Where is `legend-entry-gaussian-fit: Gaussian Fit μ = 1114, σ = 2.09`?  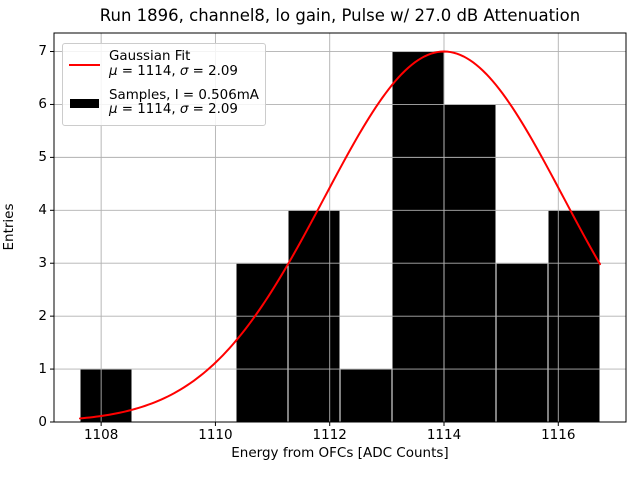
legend-entry-gaussian-fit: Gaussian Fit μ = 1114, σ = 2.09 is located at coordinates (163, 64).